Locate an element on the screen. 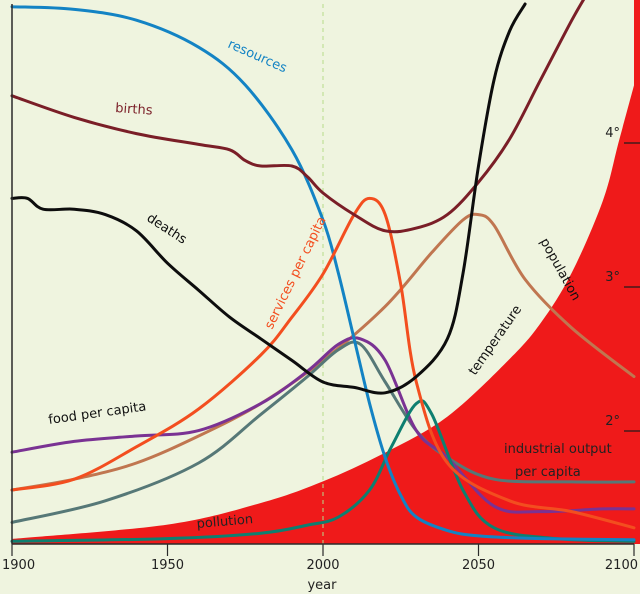 The height and width of the screenshot is (594, 640). x-tick-label: 1950 is located at coordinates (167, 565).